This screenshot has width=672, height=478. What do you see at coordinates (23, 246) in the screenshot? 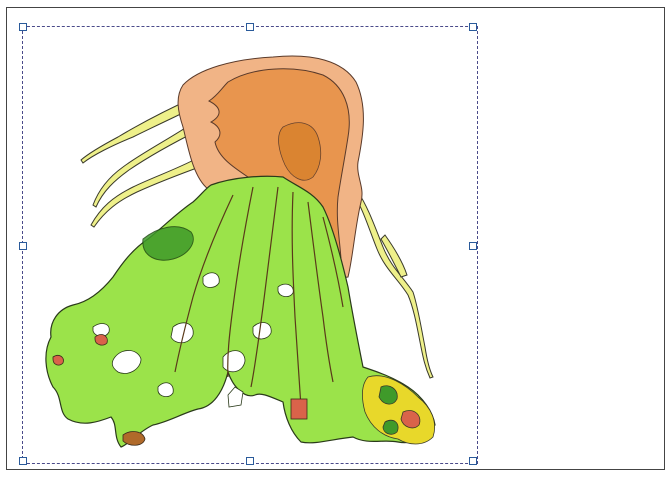
I see `resize-handle-middle-left` at bounding box center [23, 246].